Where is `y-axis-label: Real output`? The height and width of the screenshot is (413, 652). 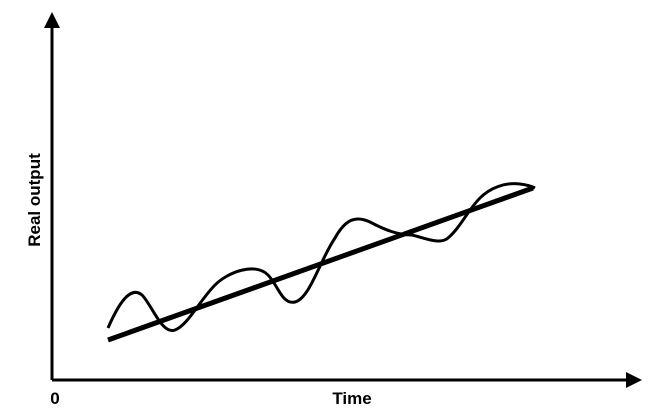
y-axis-label: Real output is located at coordinates (34, 200).